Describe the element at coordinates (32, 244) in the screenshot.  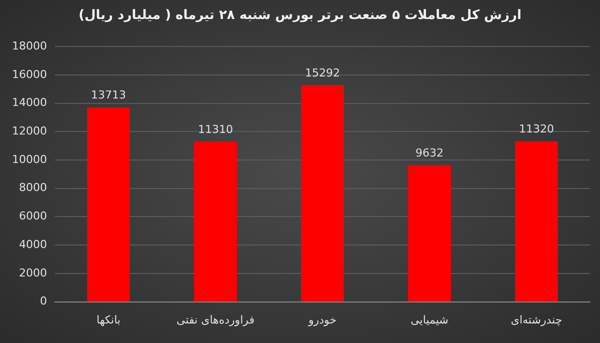
I see `y-tick-label: 4000` at that location.